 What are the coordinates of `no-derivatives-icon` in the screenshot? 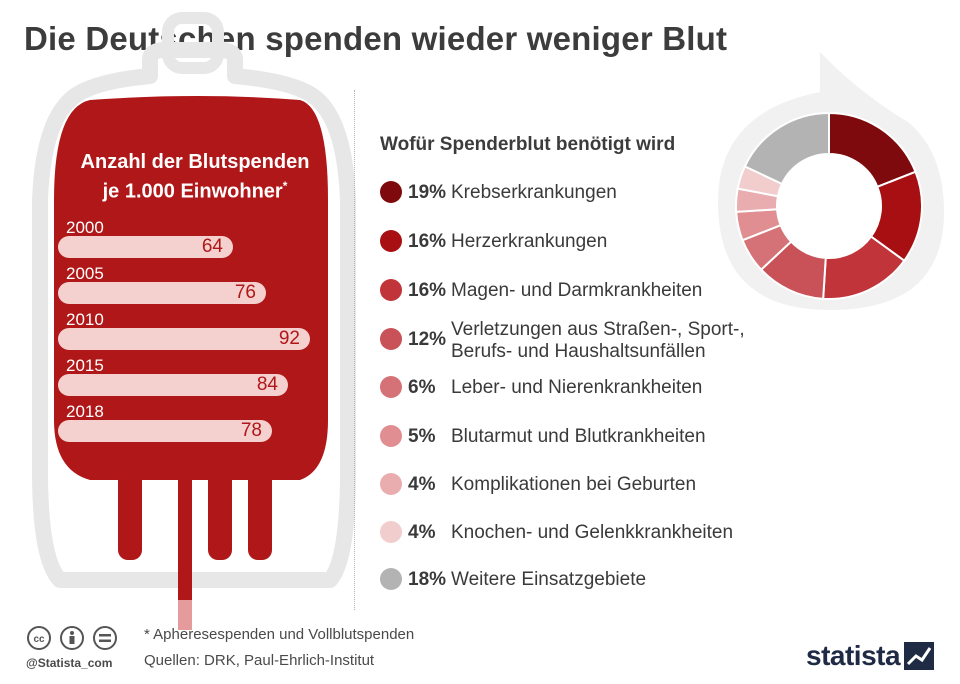 It's located at (105, 638).